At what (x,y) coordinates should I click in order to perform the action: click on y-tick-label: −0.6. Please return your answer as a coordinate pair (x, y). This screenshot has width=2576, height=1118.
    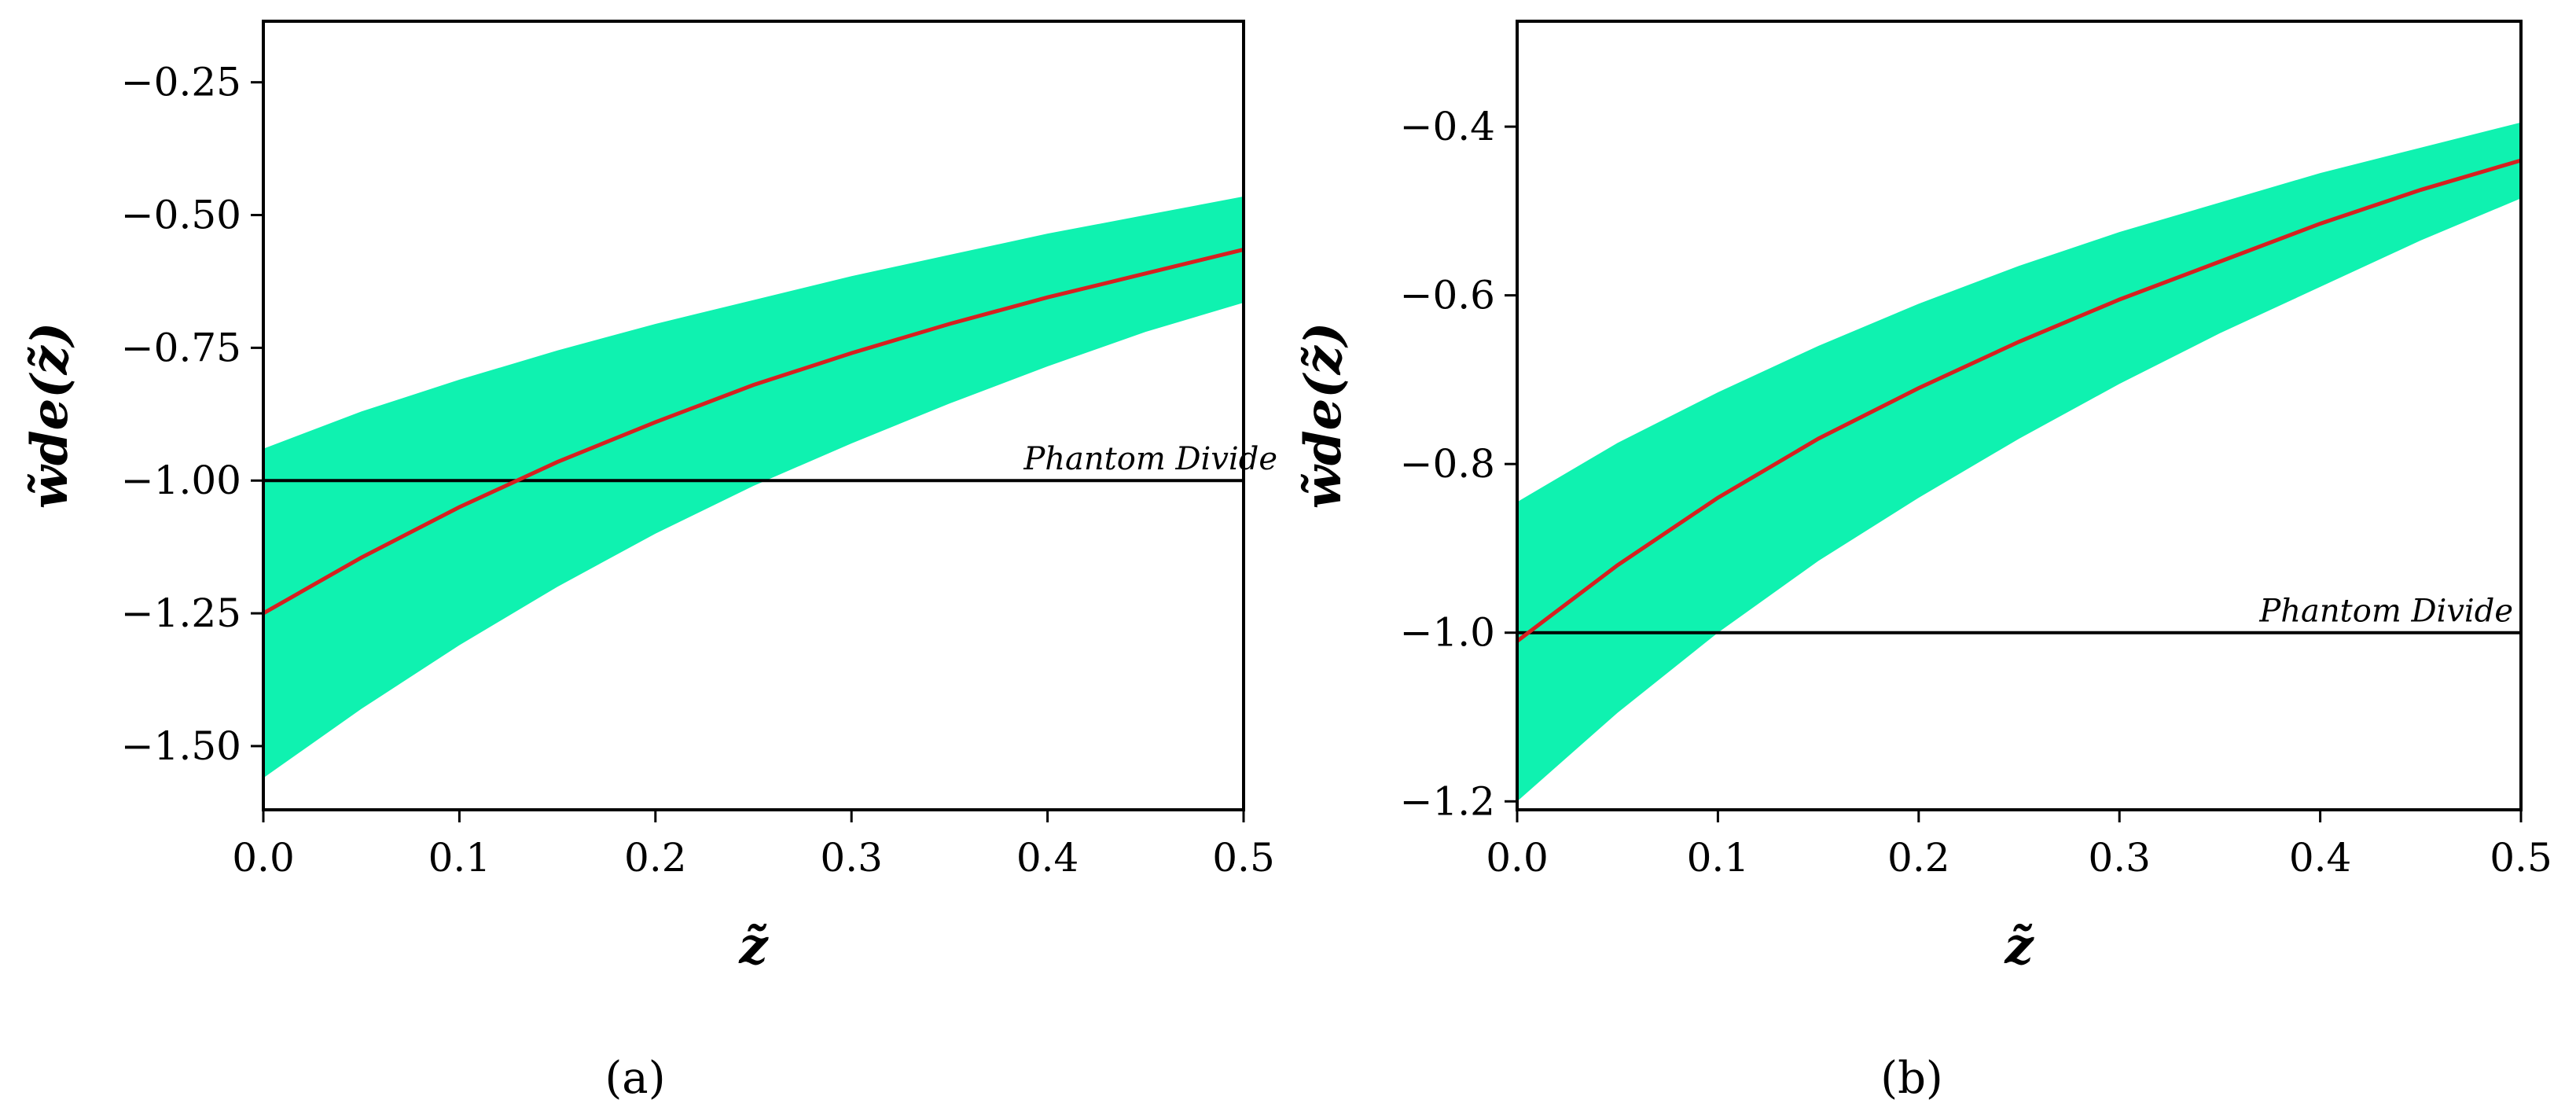
    Looking at the image, I should click on (1447, 295).